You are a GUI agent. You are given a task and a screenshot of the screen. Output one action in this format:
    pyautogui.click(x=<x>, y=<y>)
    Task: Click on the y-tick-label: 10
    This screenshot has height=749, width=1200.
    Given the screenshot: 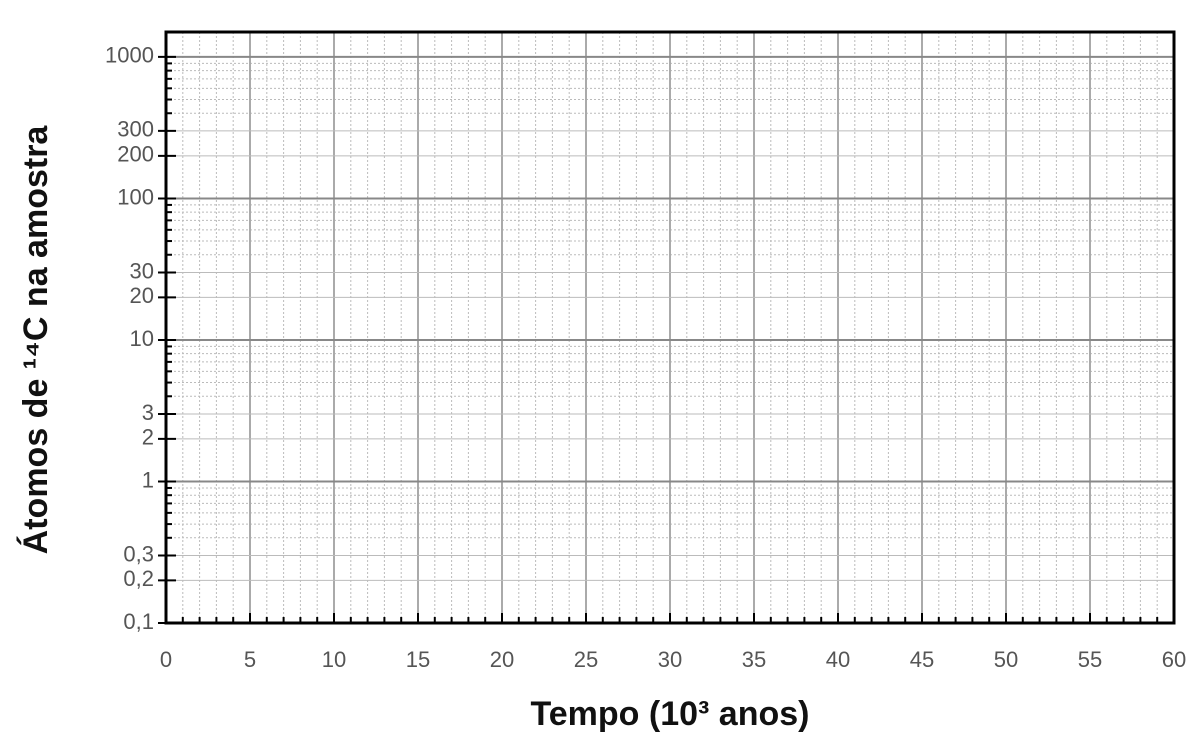 What is the action you would take?
    pyautogui.click(x=142, y=338)
    